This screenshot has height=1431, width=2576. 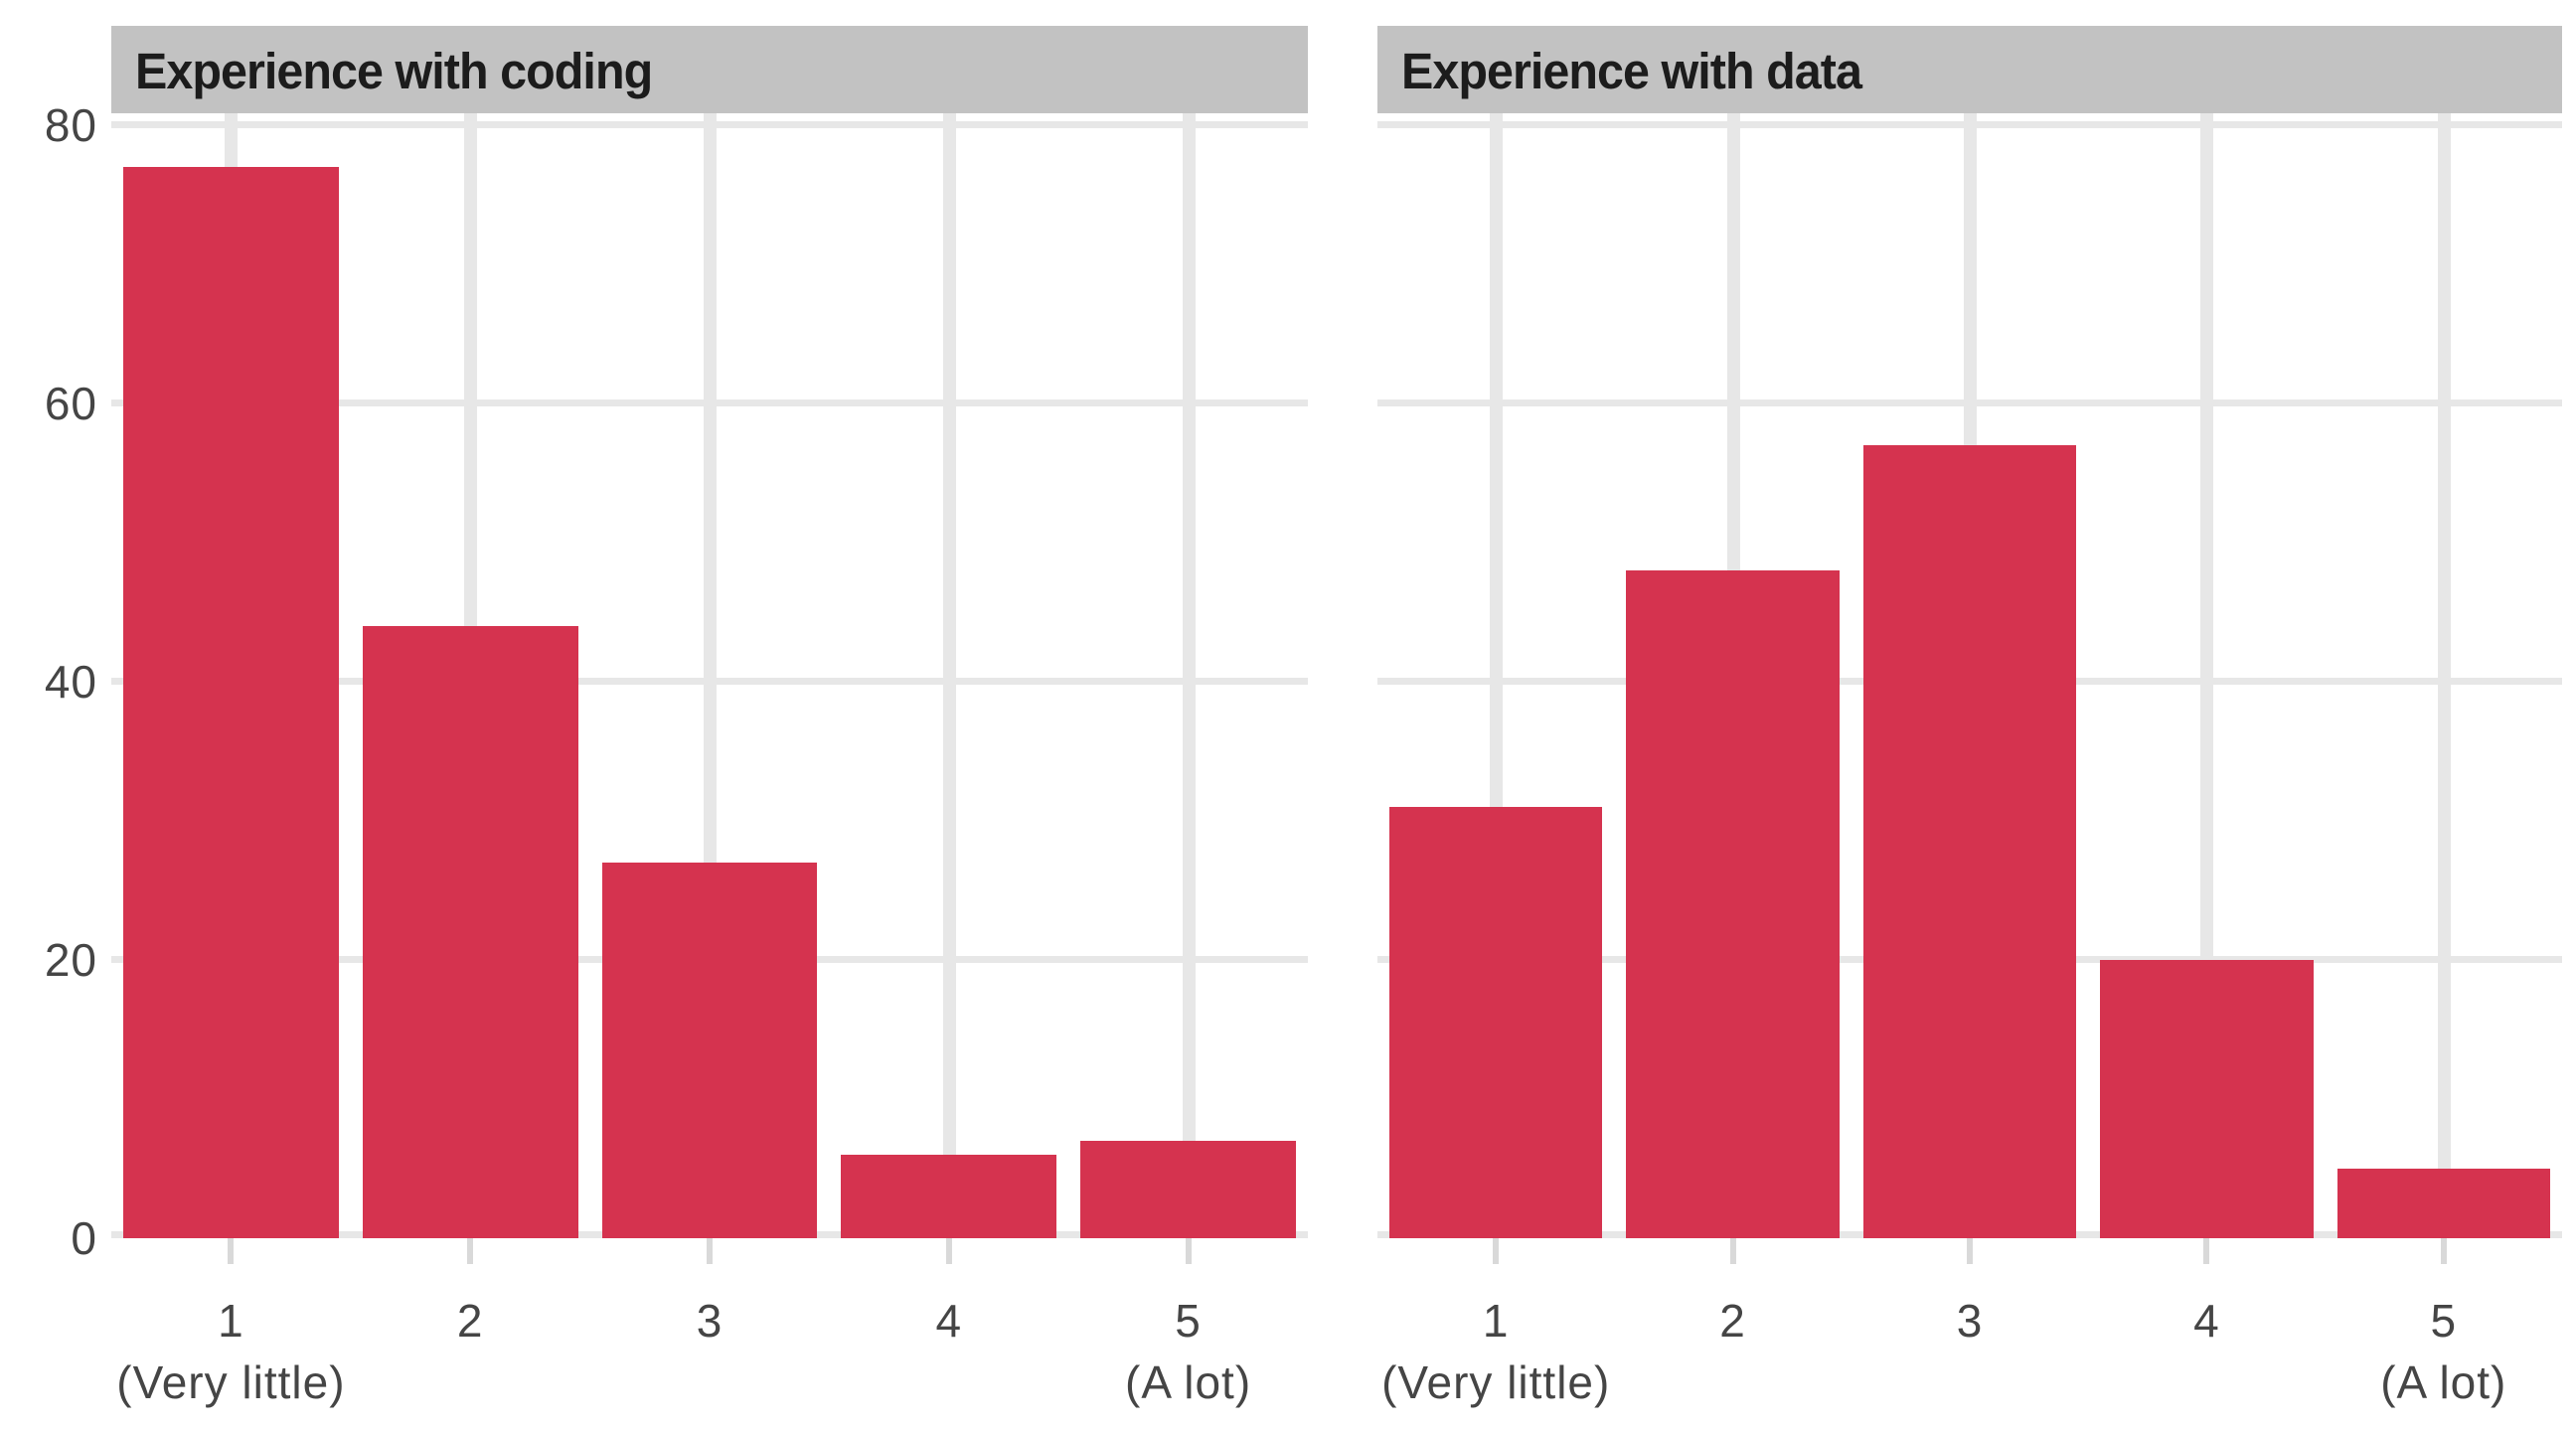 I want to click on y-tick-label: 0, so click(x=84, y=1238).